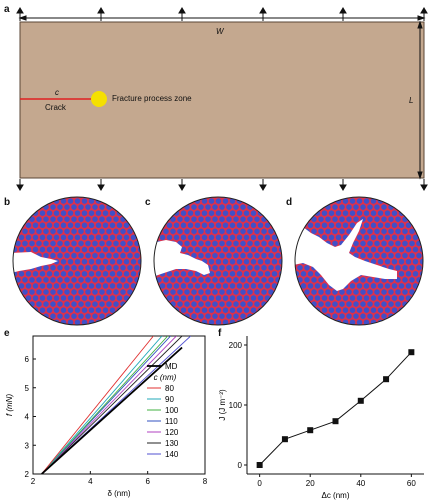 The width and height of the screenshot is (434, 502). I want to click on x-axis-label: Δc (nm), so click(335, 495).